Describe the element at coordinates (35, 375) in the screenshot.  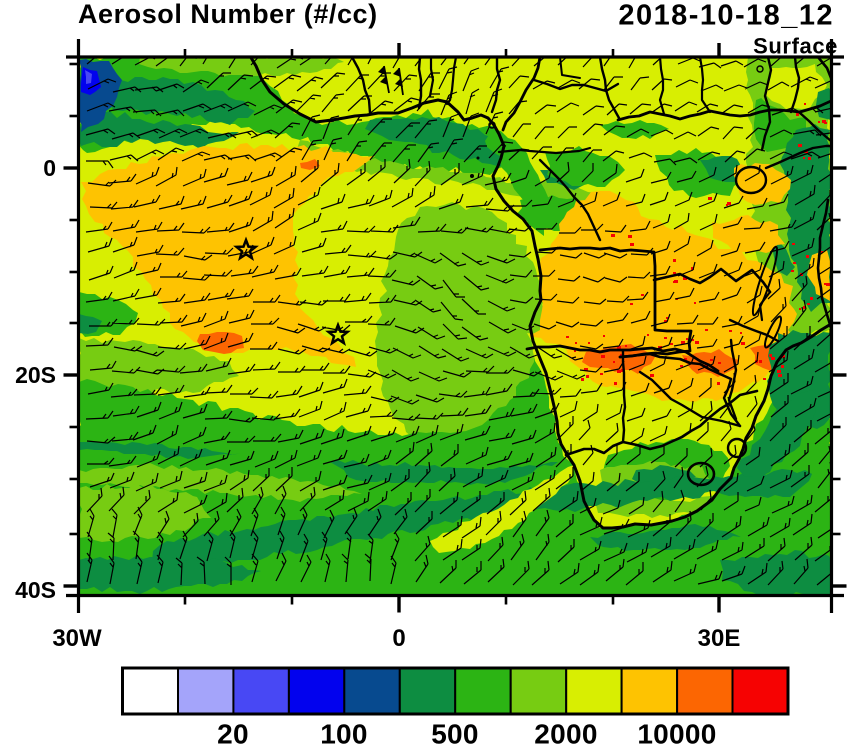
I see `svg-text: 20S` at that location.